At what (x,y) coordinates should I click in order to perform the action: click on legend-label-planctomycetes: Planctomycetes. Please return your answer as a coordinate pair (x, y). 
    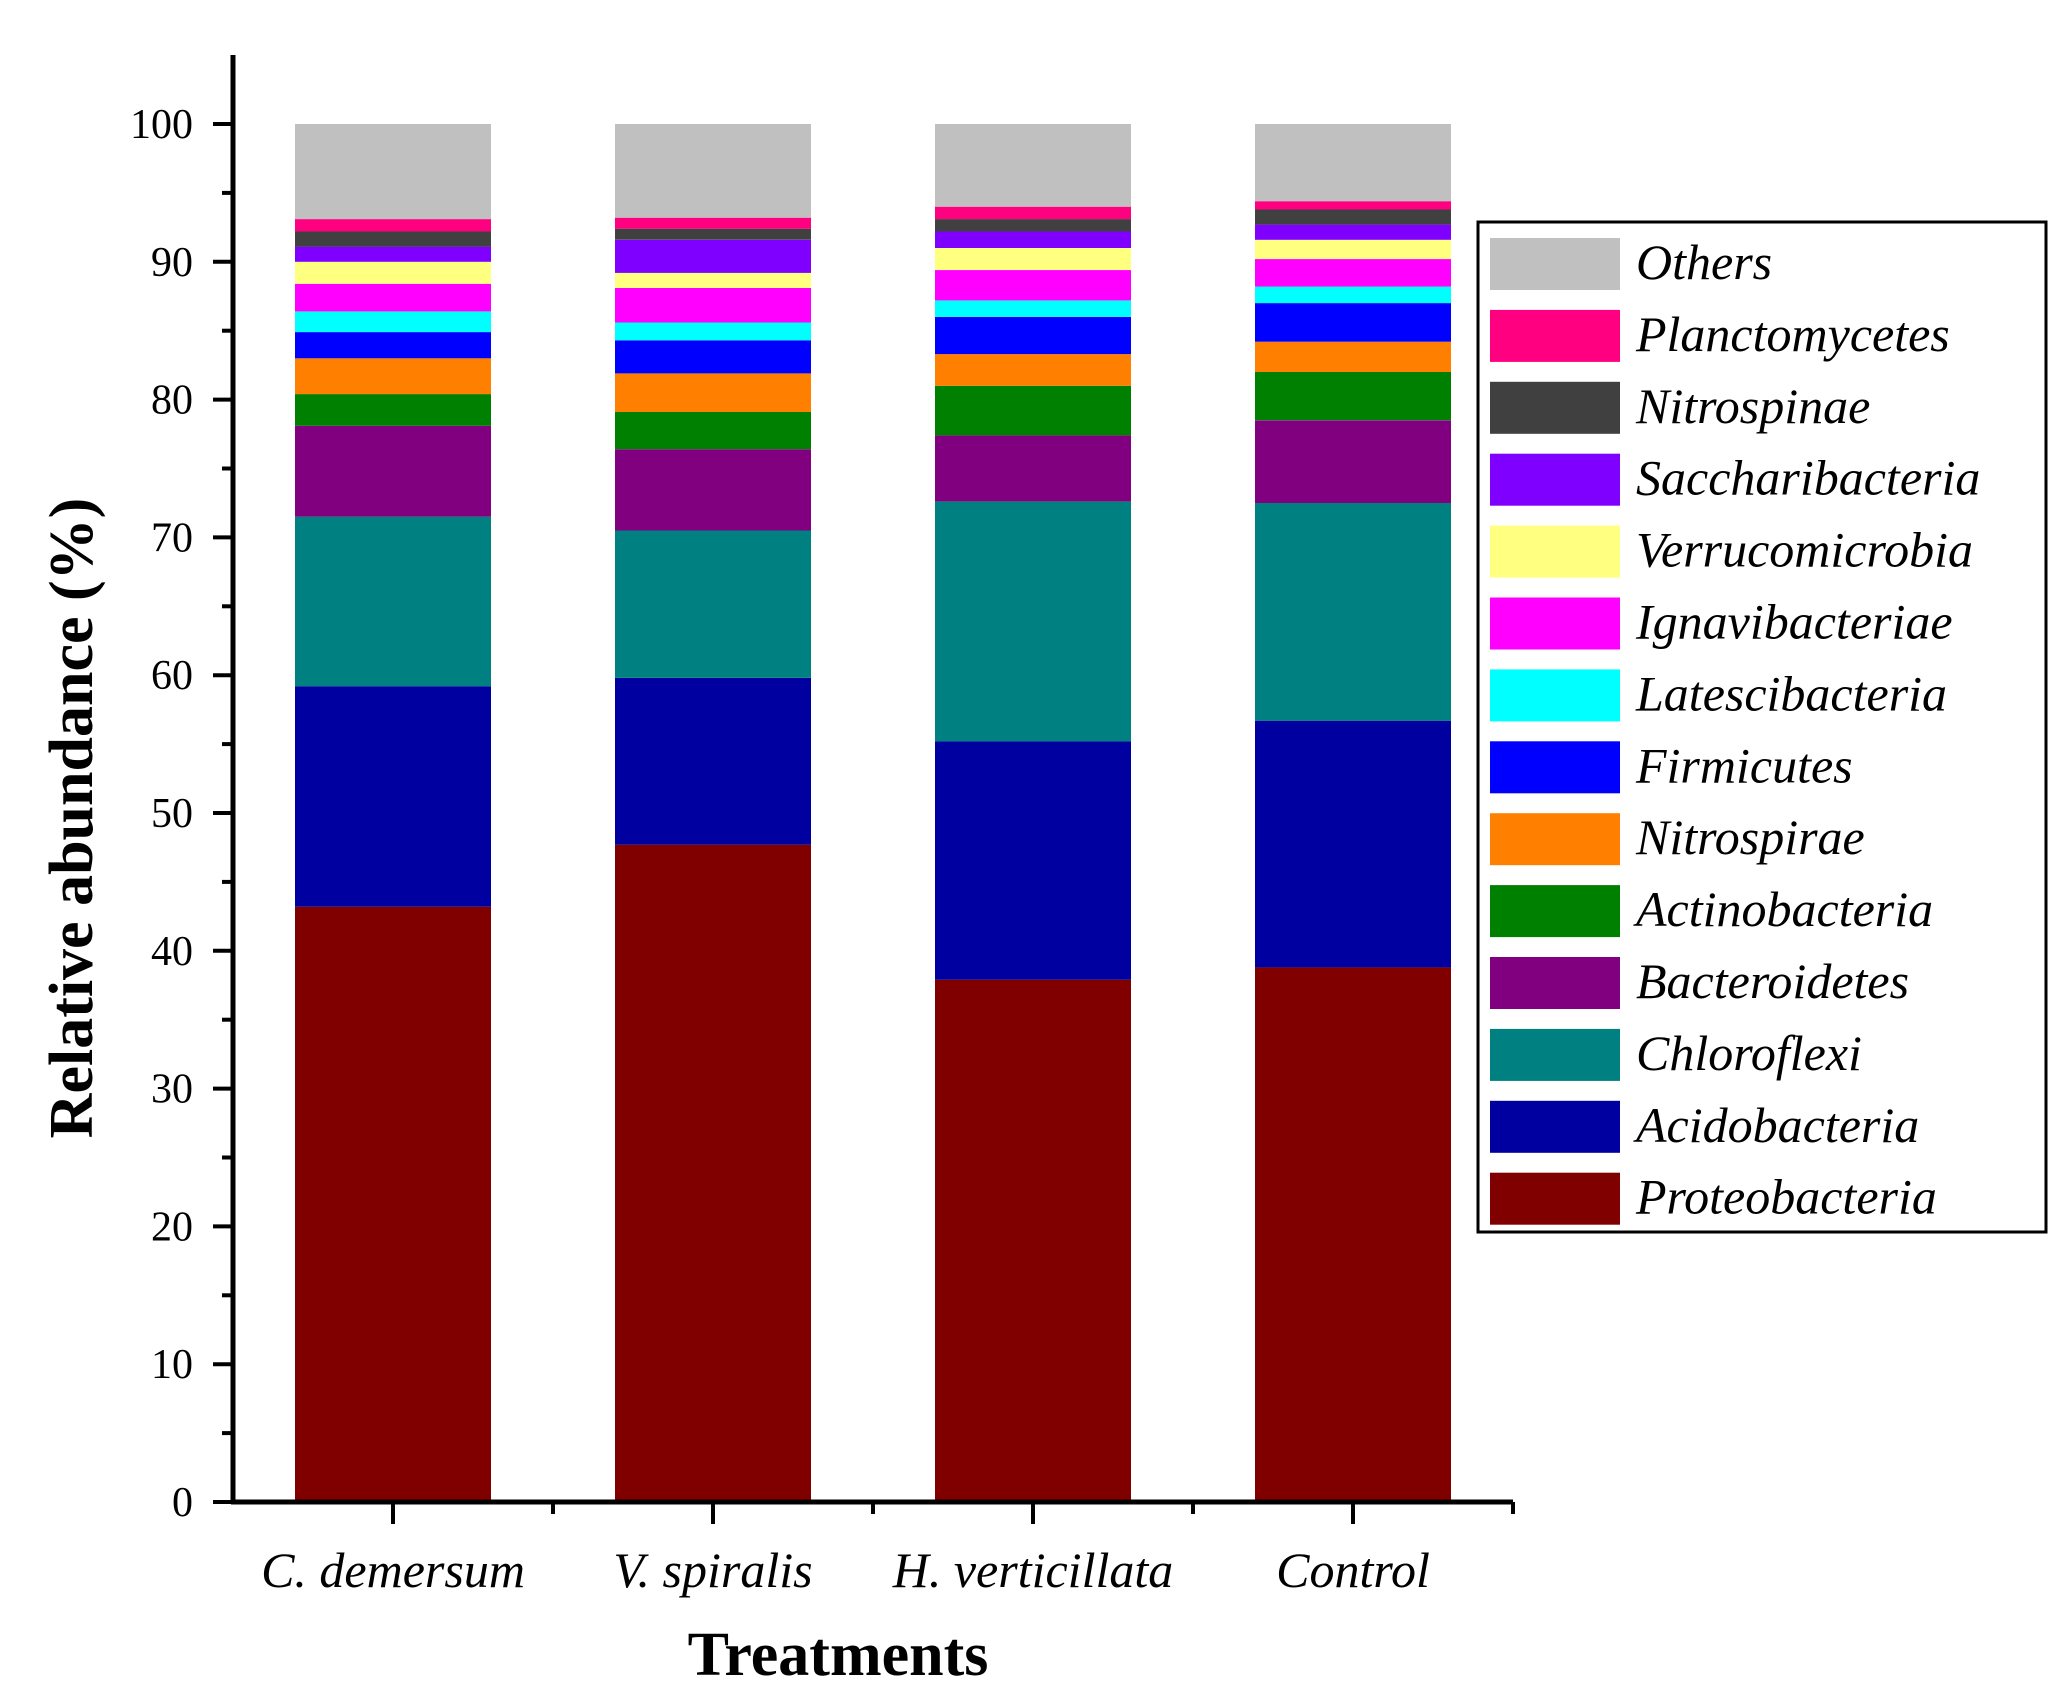
    Looking at the image, I should click on (1792, 334).